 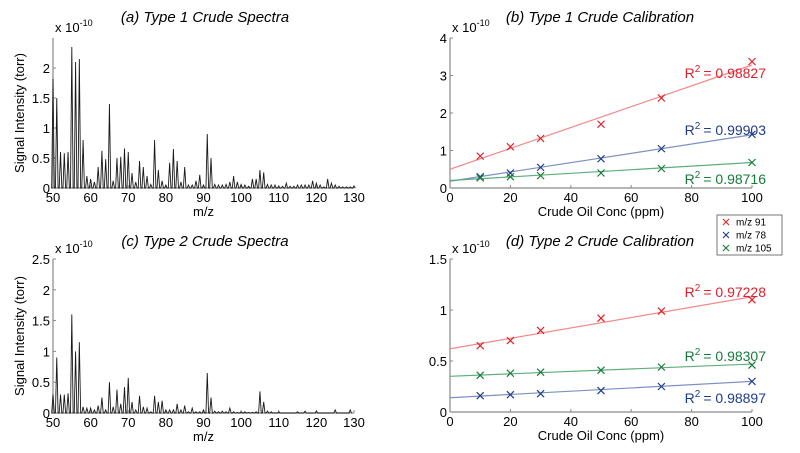 What do you see at coordinates (278, 197) in the screenshot?
I see `x-tick-label: 110` at bounding box center [278, 197].